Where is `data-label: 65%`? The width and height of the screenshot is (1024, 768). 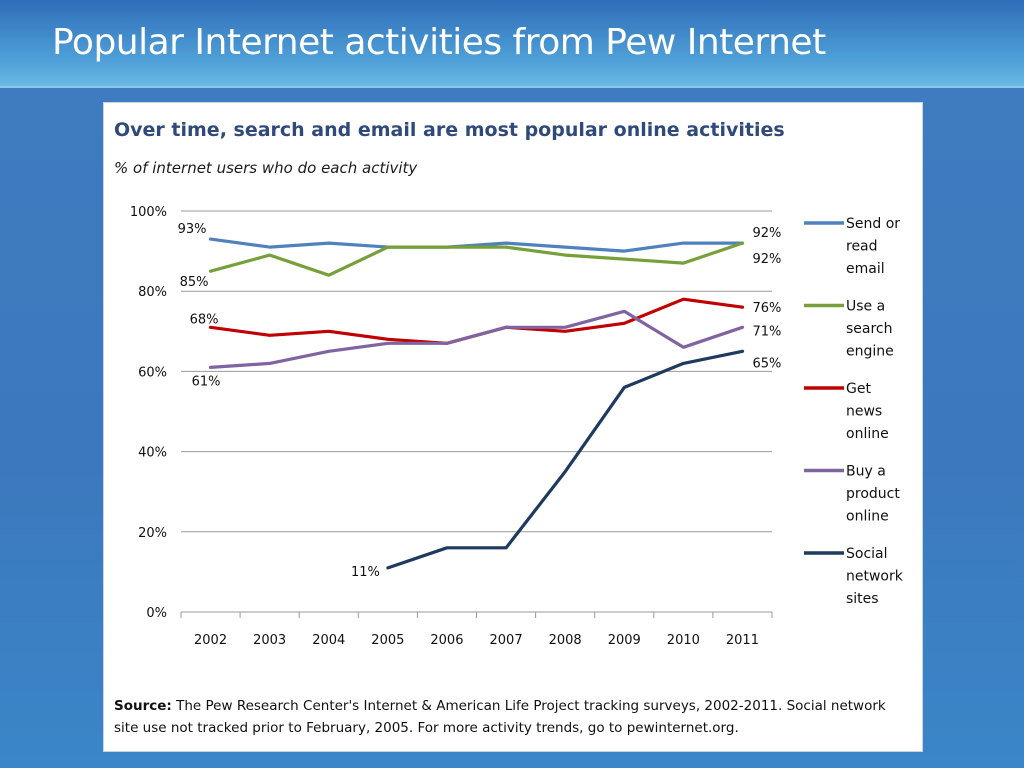
data-label: 65% is located at coordinates (766, 363).